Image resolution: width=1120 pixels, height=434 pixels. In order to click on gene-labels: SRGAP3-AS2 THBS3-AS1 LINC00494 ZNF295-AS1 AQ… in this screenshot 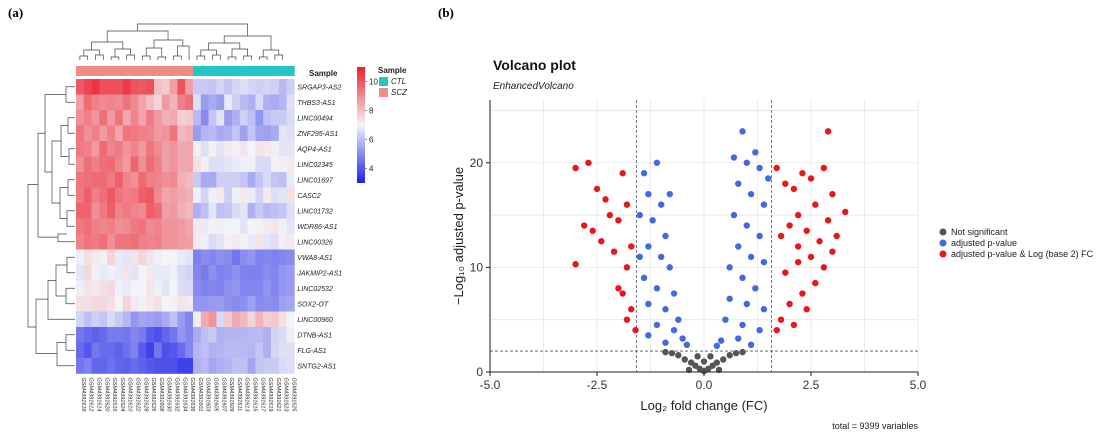, I will do `click(319, 227)`.